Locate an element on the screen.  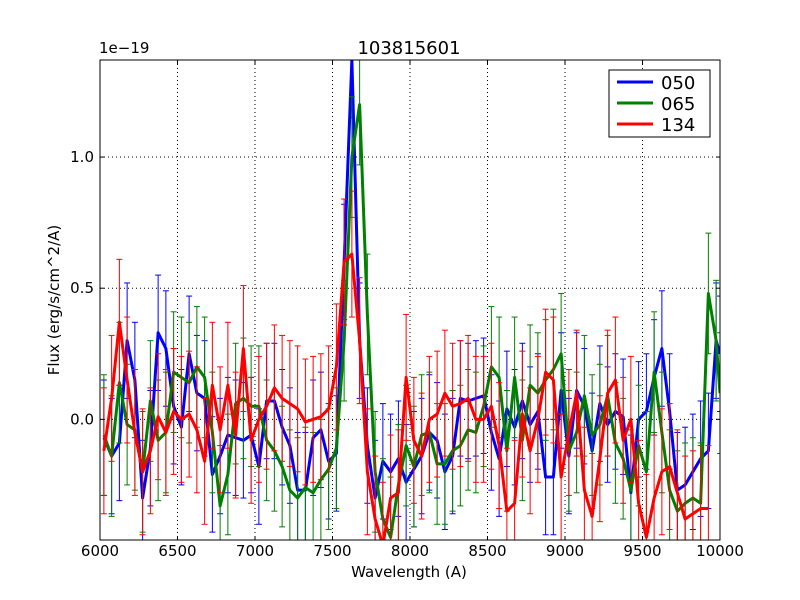
x-tick-label: 10000 is located at coordinates (720, 551).